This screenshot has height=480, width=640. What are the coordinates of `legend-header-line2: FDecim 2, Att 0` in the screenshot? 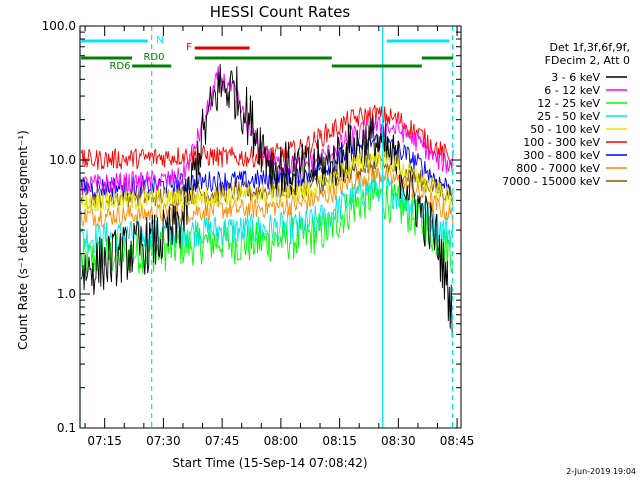 It's located at (587, 60).